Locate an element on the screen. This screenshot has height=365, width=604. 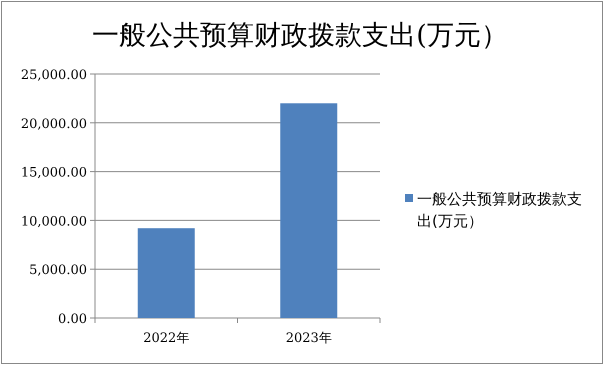
y-tick-label: 5,000.00 is located at coordinates (58, 270).